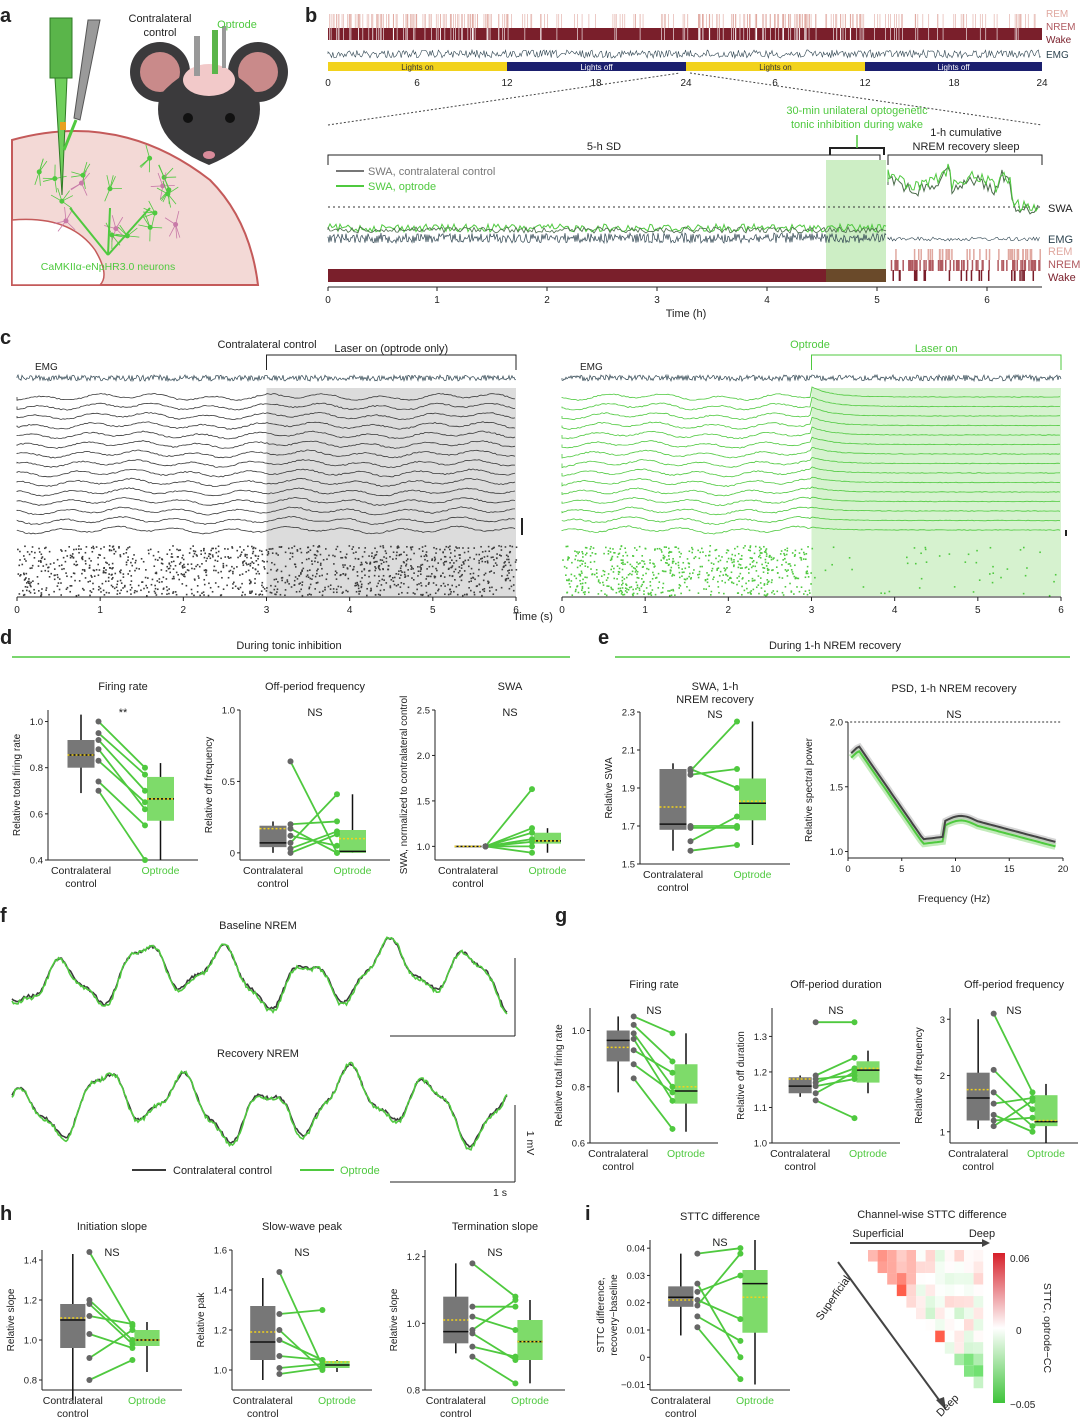  What do you see at coordinates (1060, 27) in the screenshot?
I see `state-label-nrem: NREM` at bounding box center [1060, 27].